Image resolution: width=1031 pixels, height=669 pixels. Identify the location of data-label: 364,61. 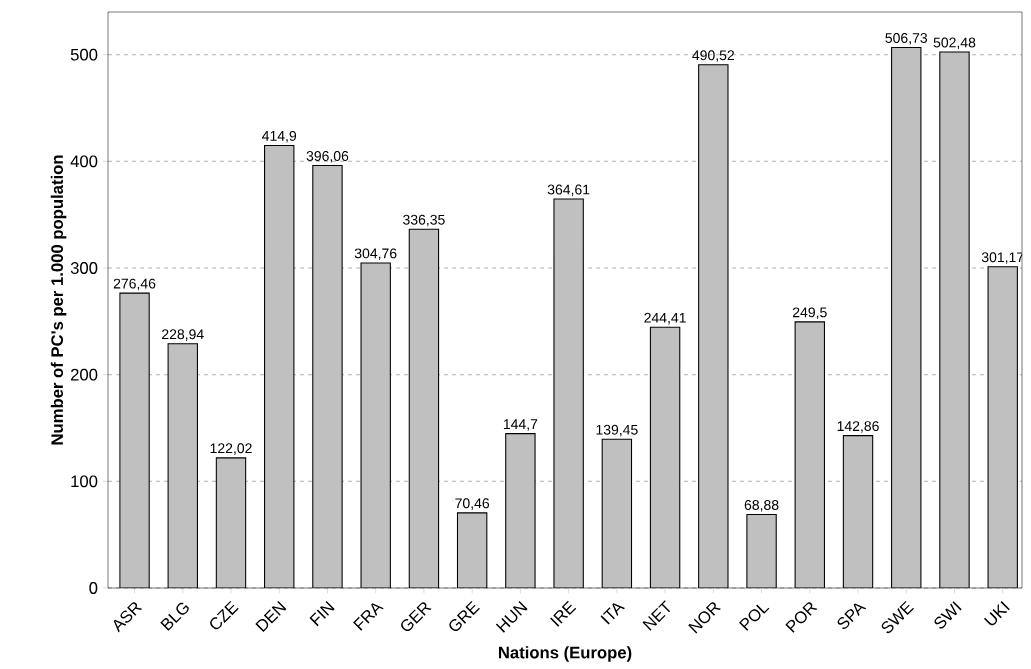
(568, 190).